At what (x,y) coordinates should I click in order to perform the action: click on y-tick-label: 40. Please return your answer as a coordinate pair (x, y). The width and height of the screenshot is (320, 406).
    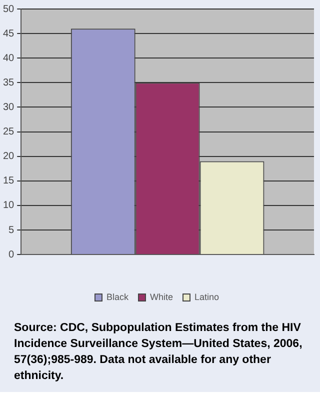
    Looking at the image, I should click on (9, 58).